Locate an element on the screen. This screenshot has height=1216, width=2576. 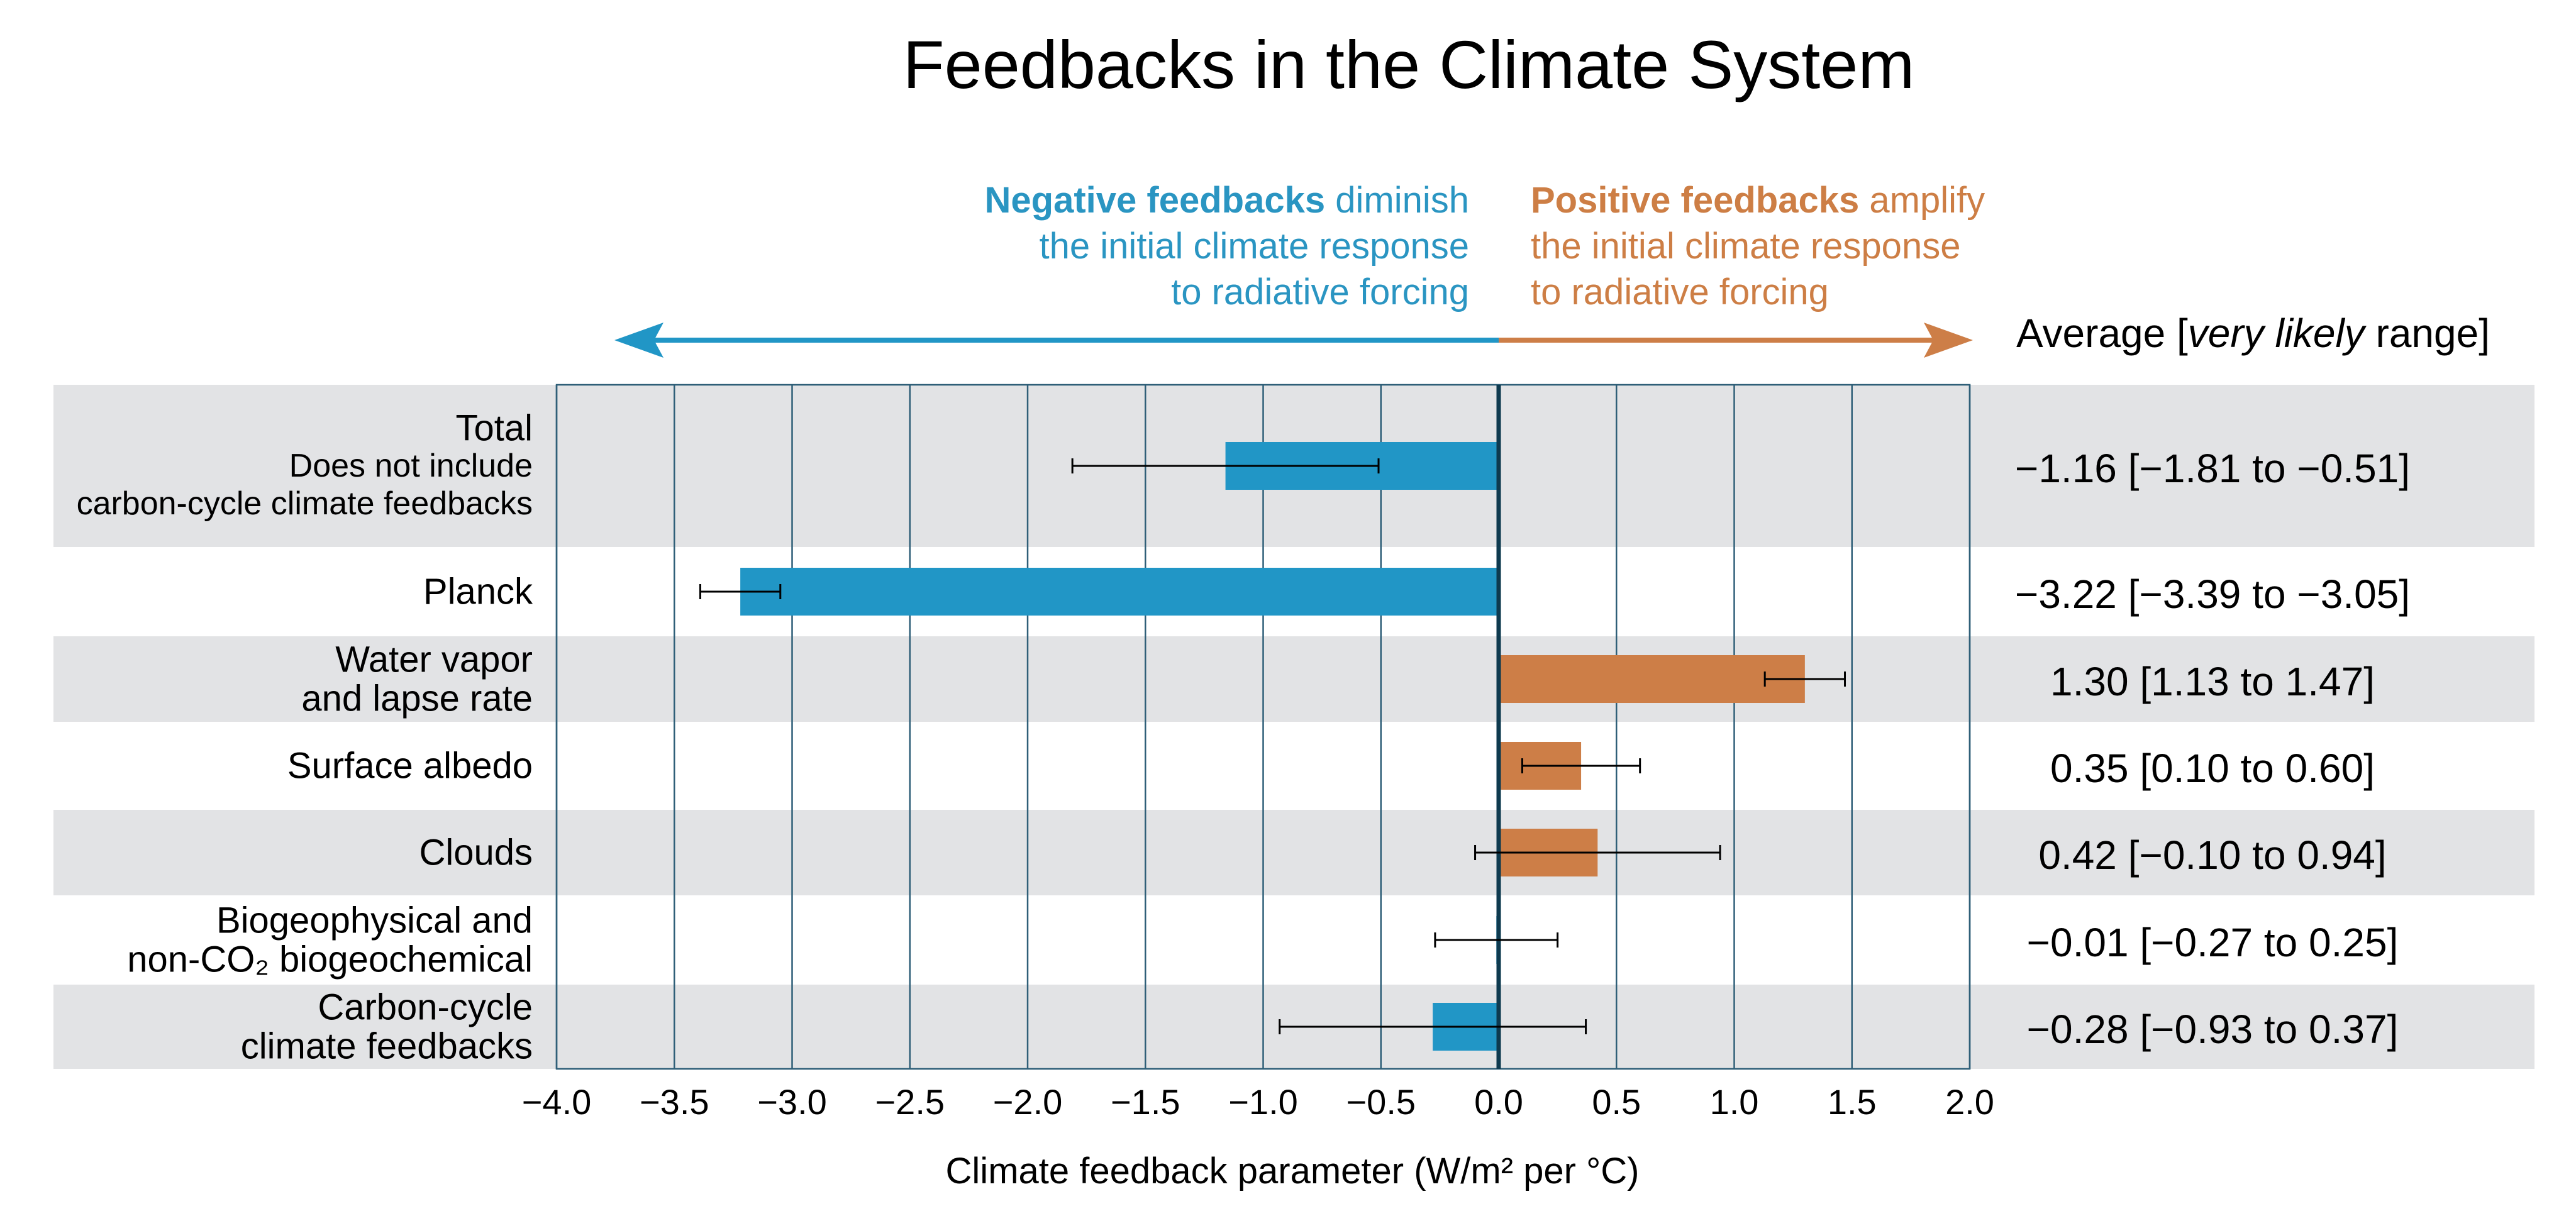
category-label: Biogeophysical and is located at coordinates (374, 920).